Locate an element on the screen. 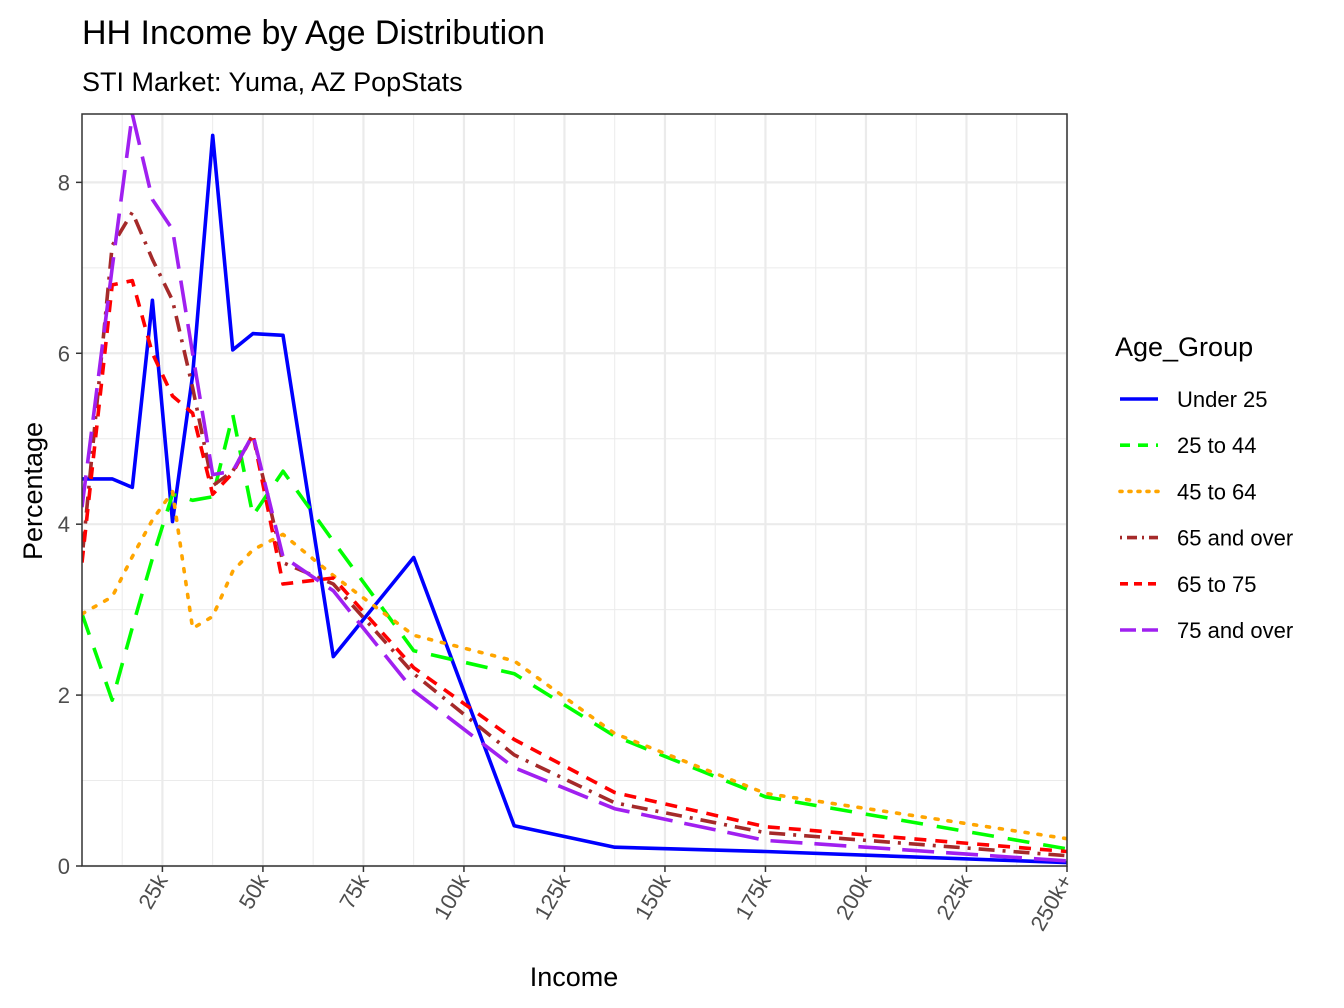  chart-title: HH Income by Age Distribution is located at coordinates (313, 33).